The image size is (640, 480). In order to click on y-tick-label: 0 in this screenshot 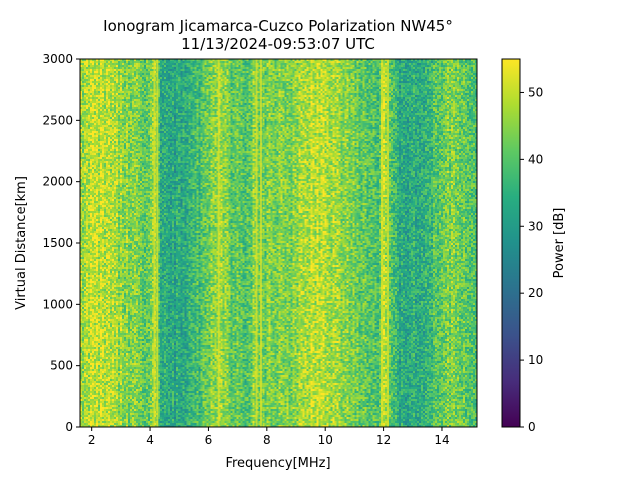, I will do `click(69, 427)`.